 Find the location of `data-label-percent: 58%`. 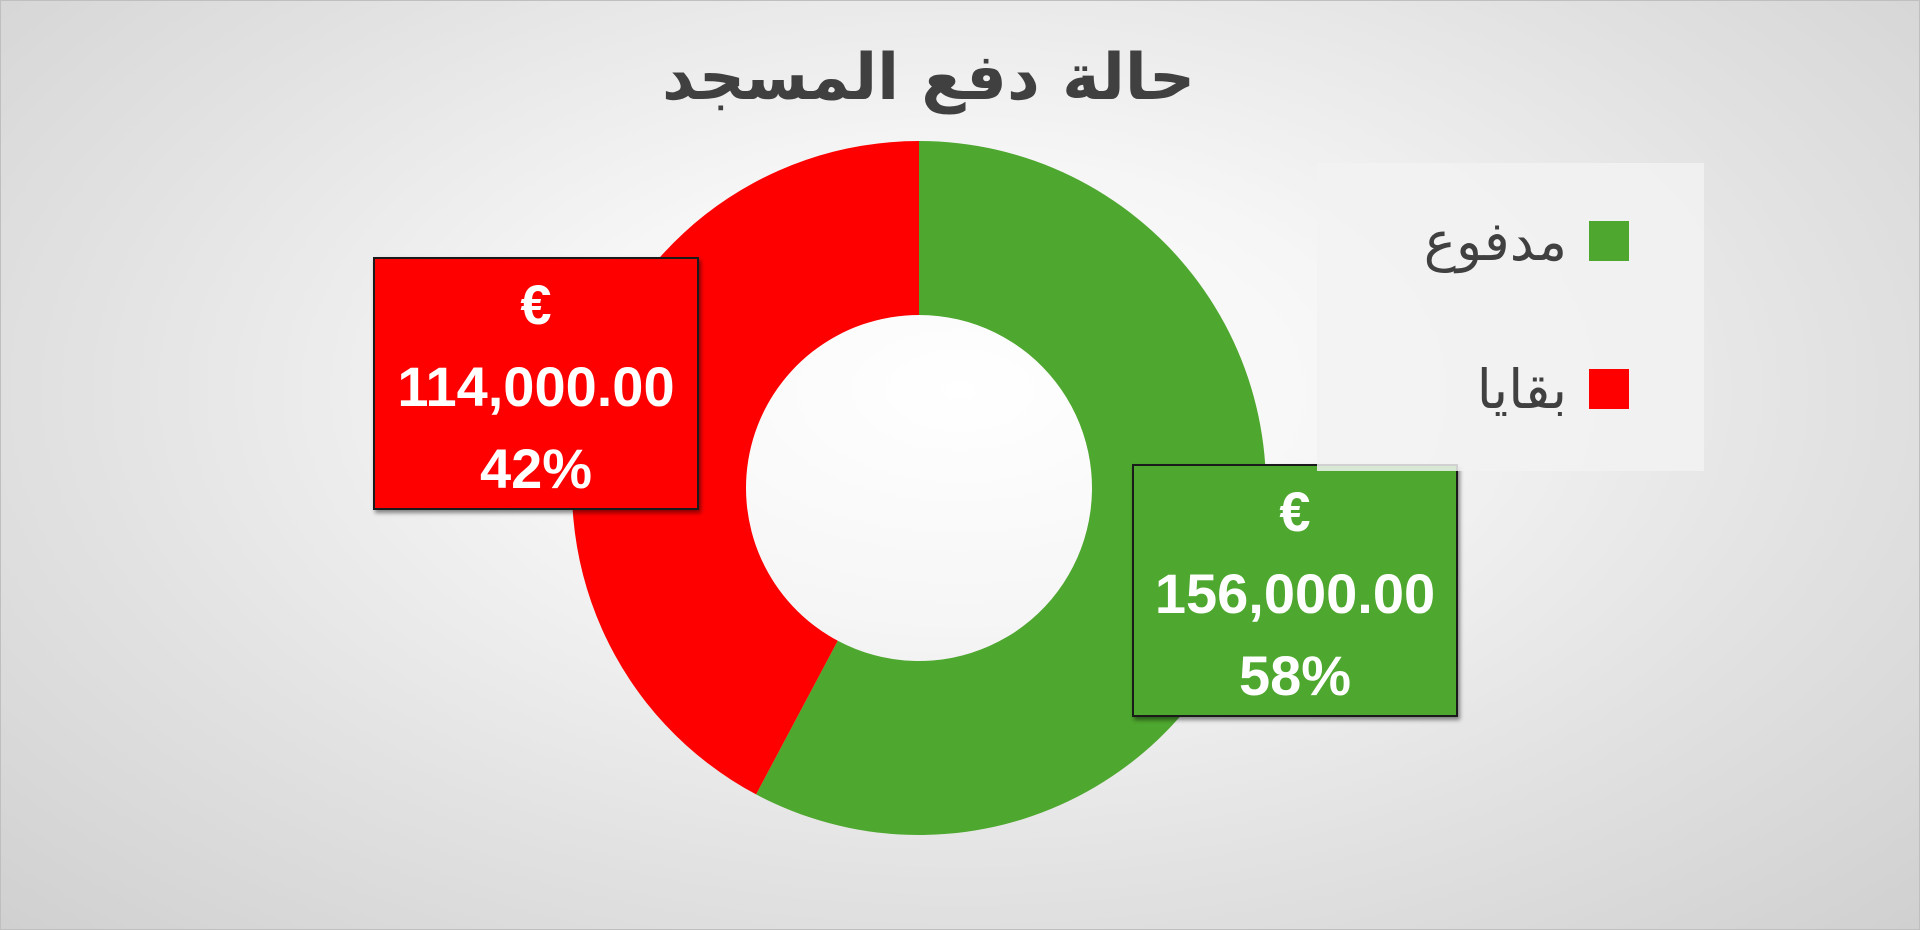

data-label-percent: 58% is located at coordinates (1295, 675).